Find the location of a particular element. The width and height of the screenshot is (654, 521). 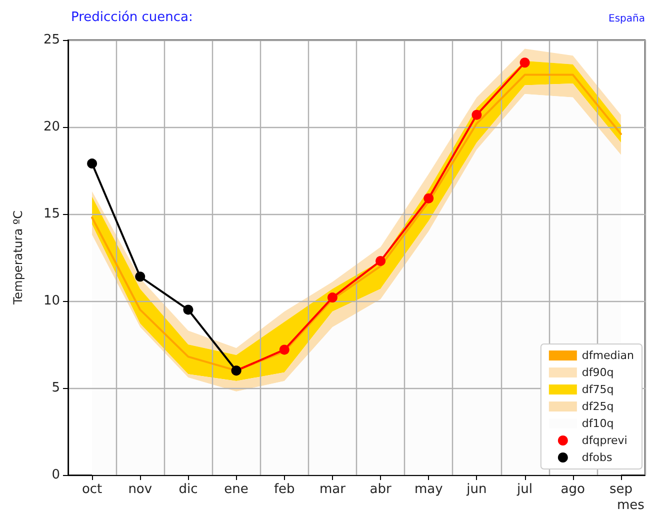

x-tick-label: ago is located at coordinates (573, 489).